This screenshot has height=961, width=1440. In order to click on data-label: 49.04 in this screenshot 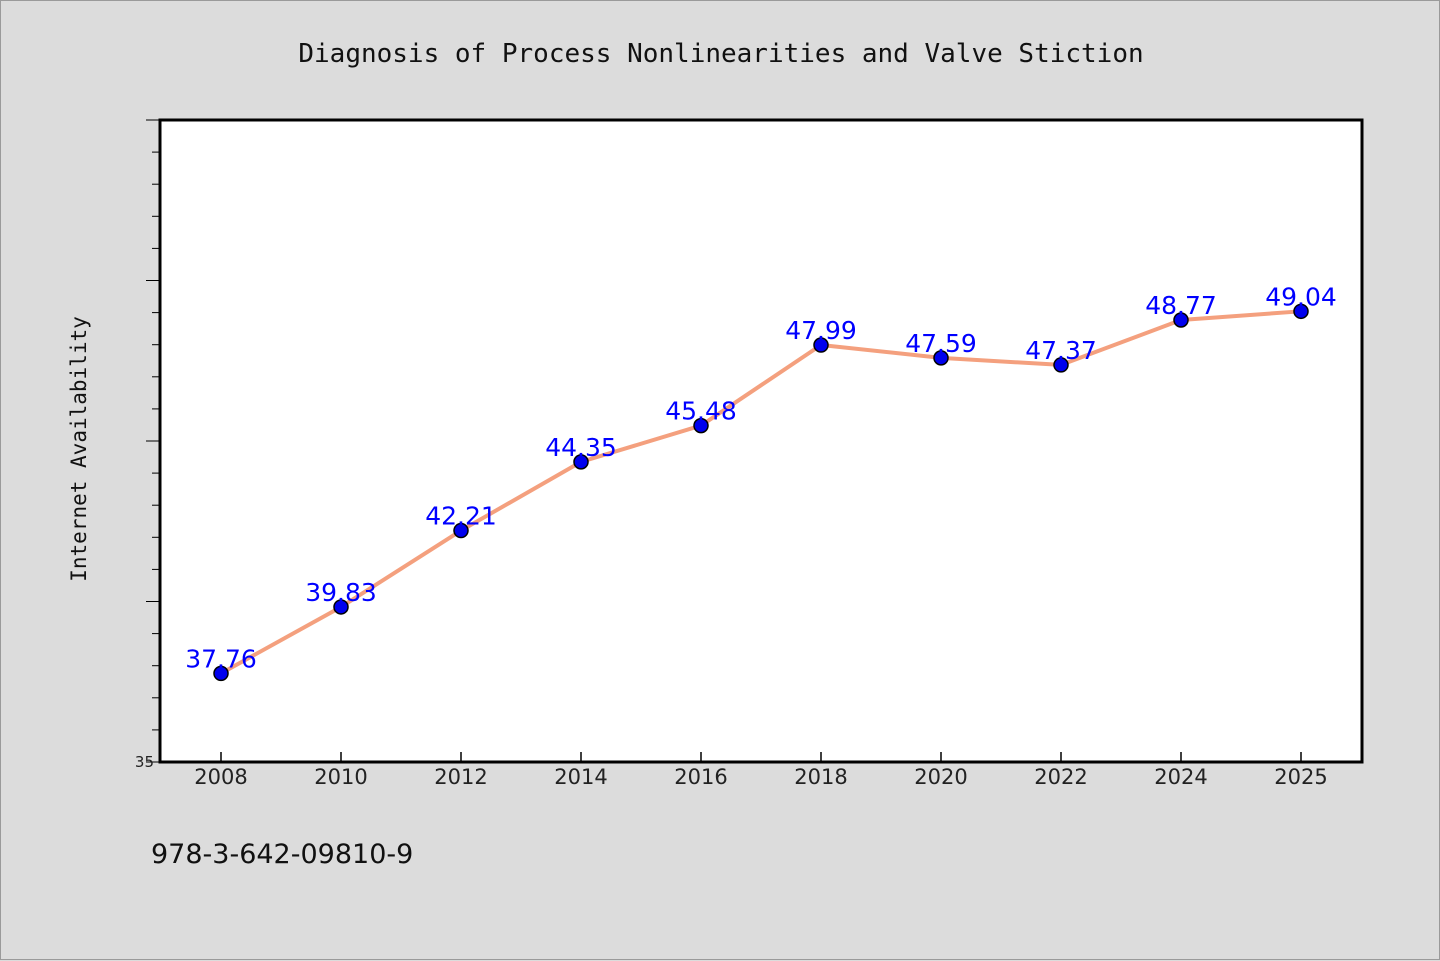, I will do `click(1301, 296)`.